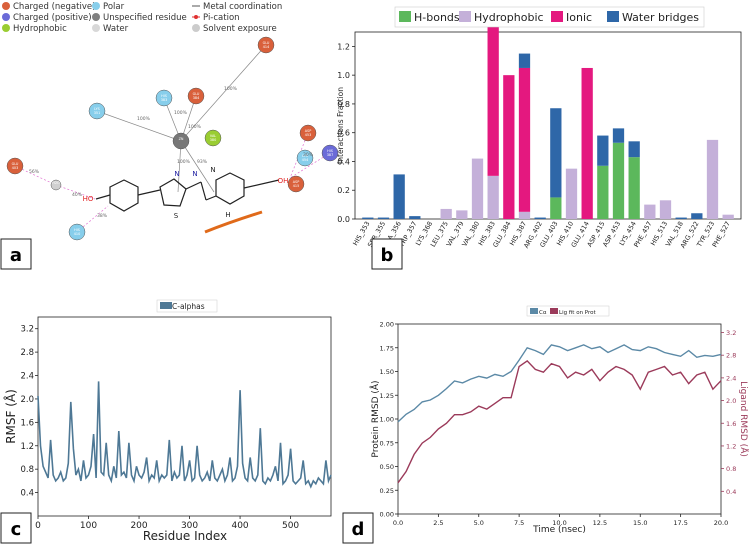  What do you see at coordinates (202, 162) in the screenshot?
I see `contact-percent: 93%` at bounding box center [202, 162].